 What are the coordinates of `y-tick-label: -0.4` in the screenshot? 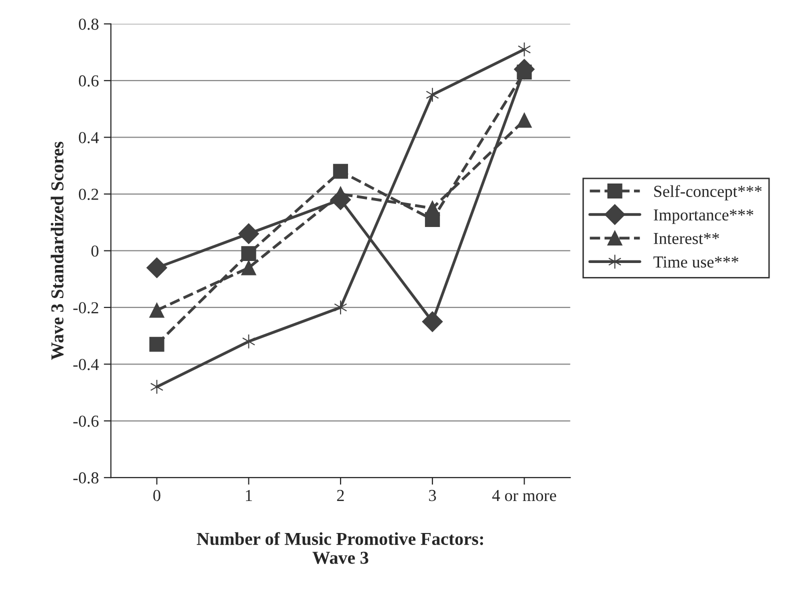 It's located at (86, 364).